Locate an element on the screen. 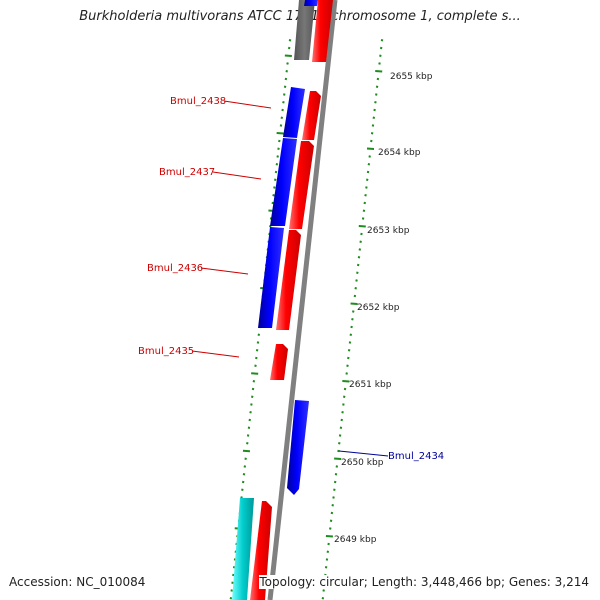 This screenshot has height=600, width=600. gene-label-bmul-2434: Bmul_2434 is located at coordinates (416, 456).